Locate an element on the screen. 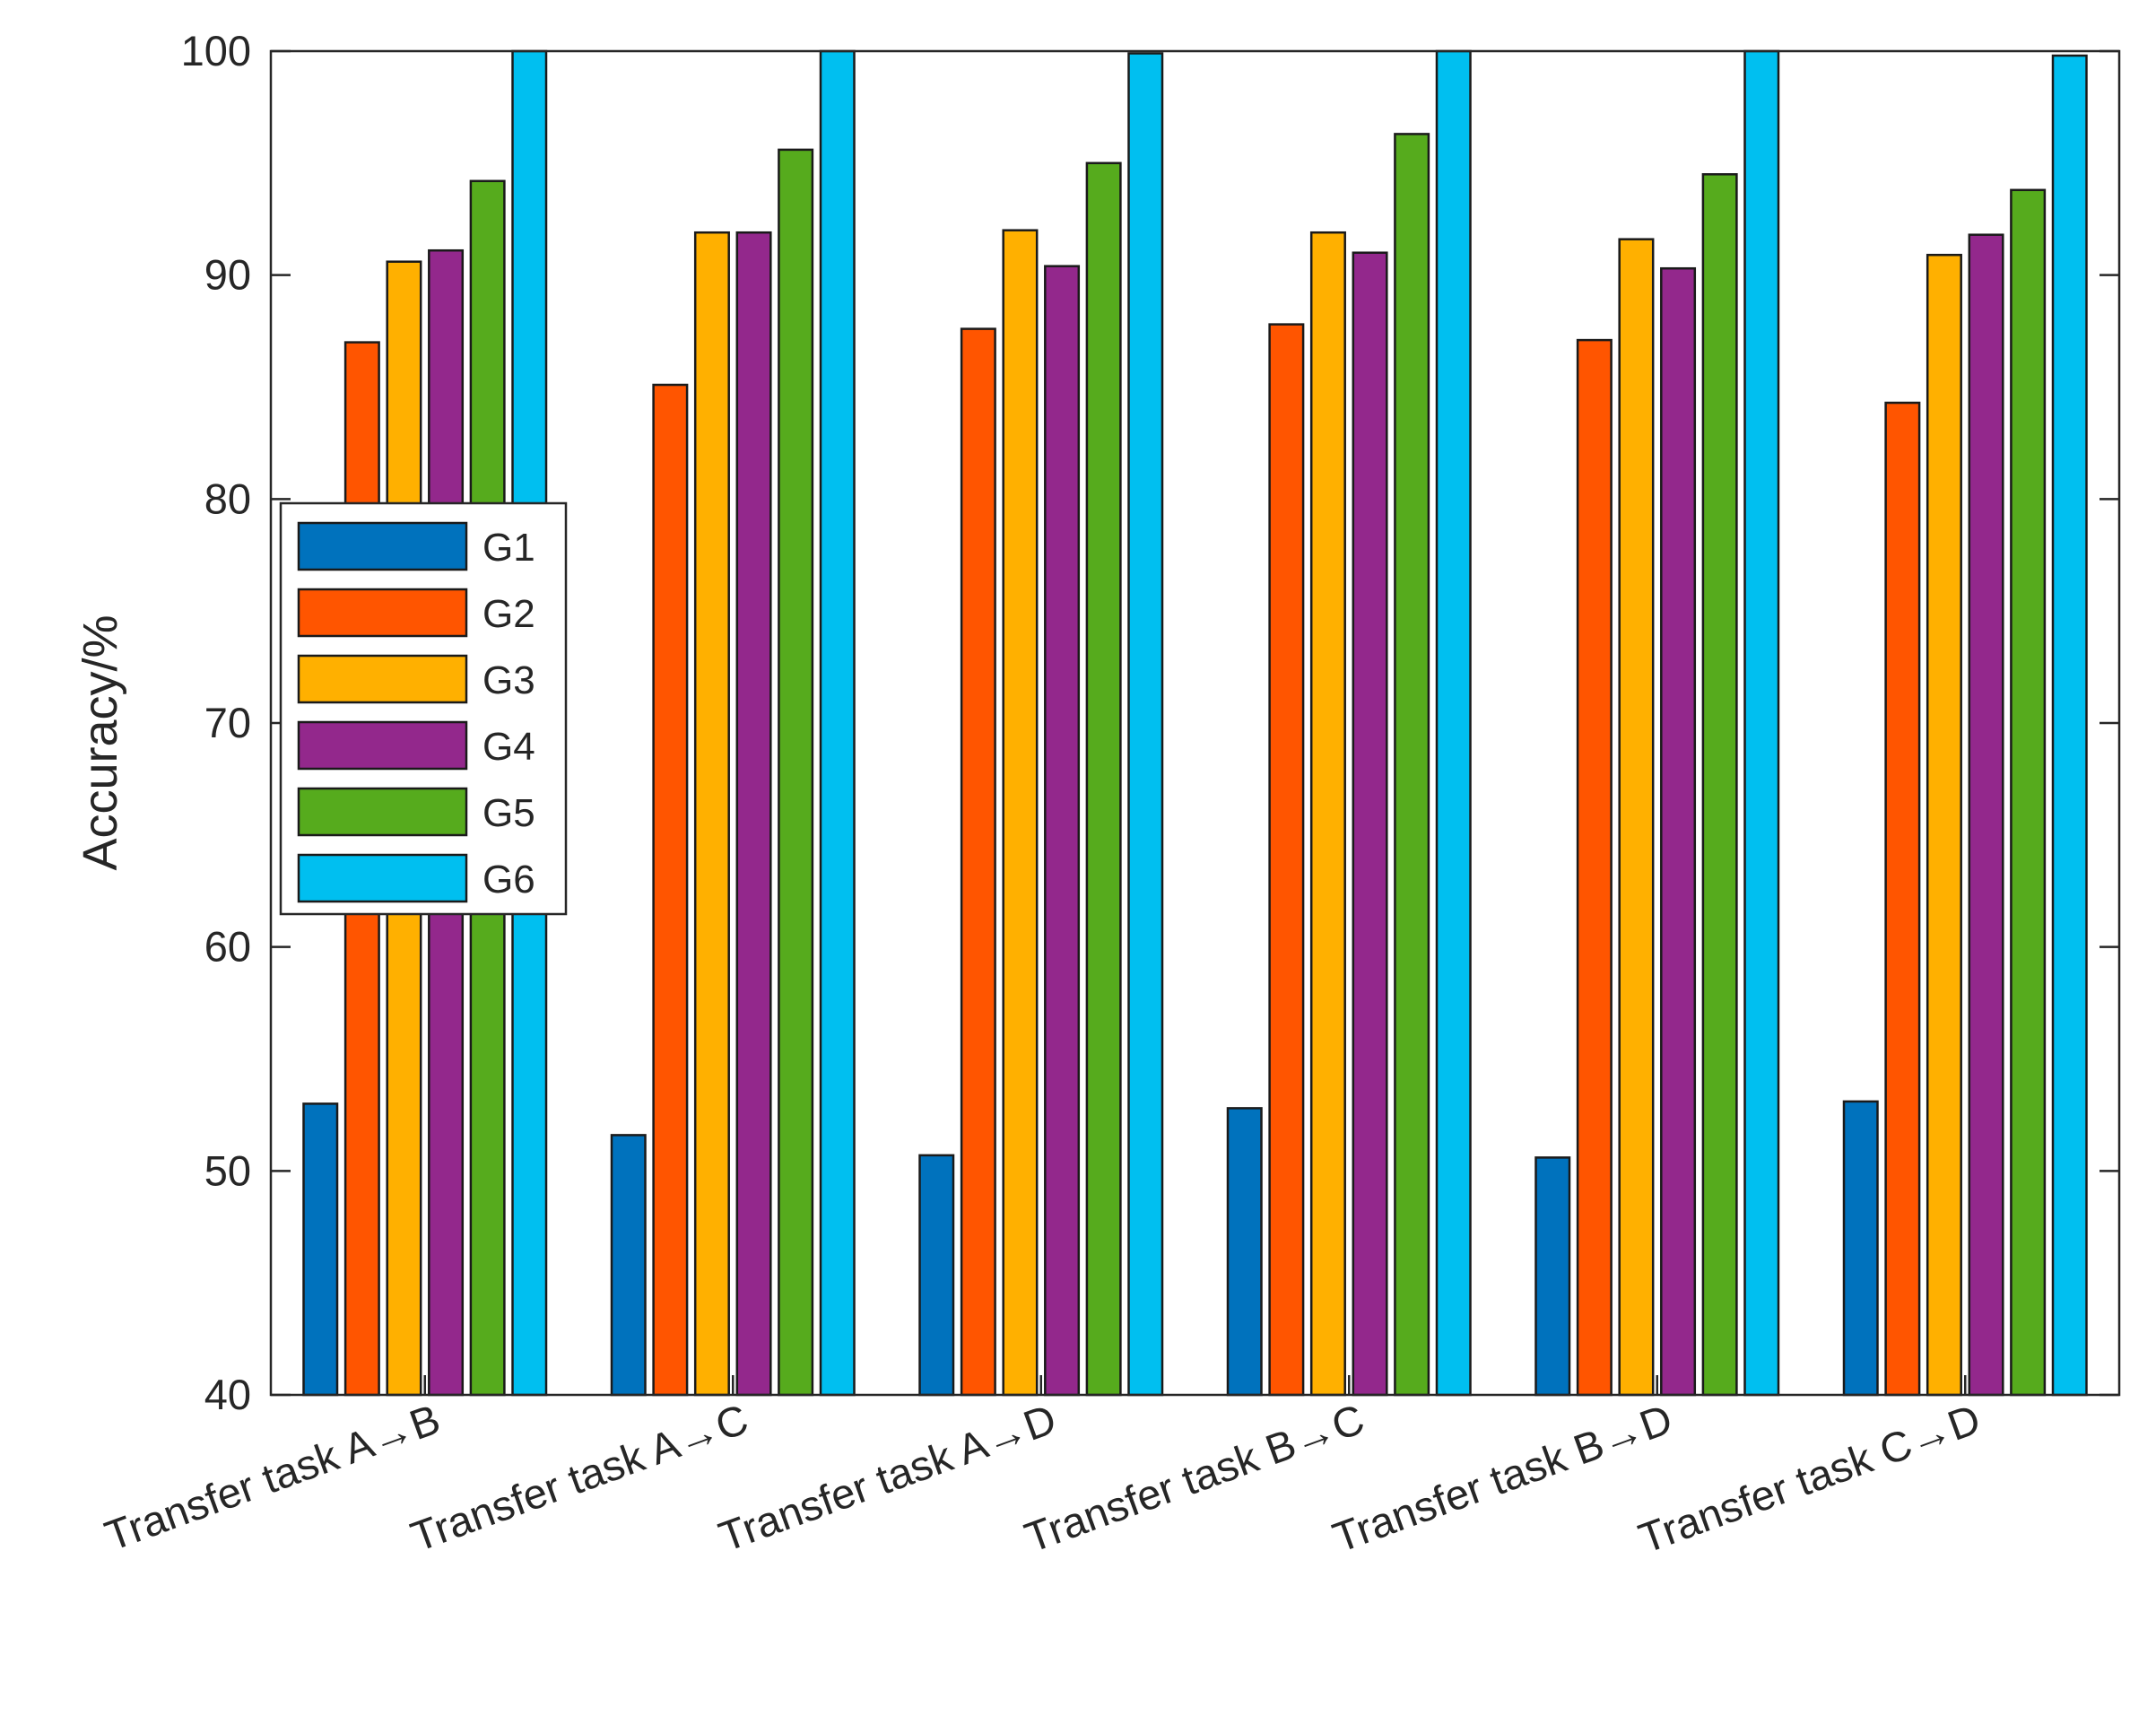 The height and width of the screenshot is (1725, 2156). legend-box is located at coordinates (423, 708).